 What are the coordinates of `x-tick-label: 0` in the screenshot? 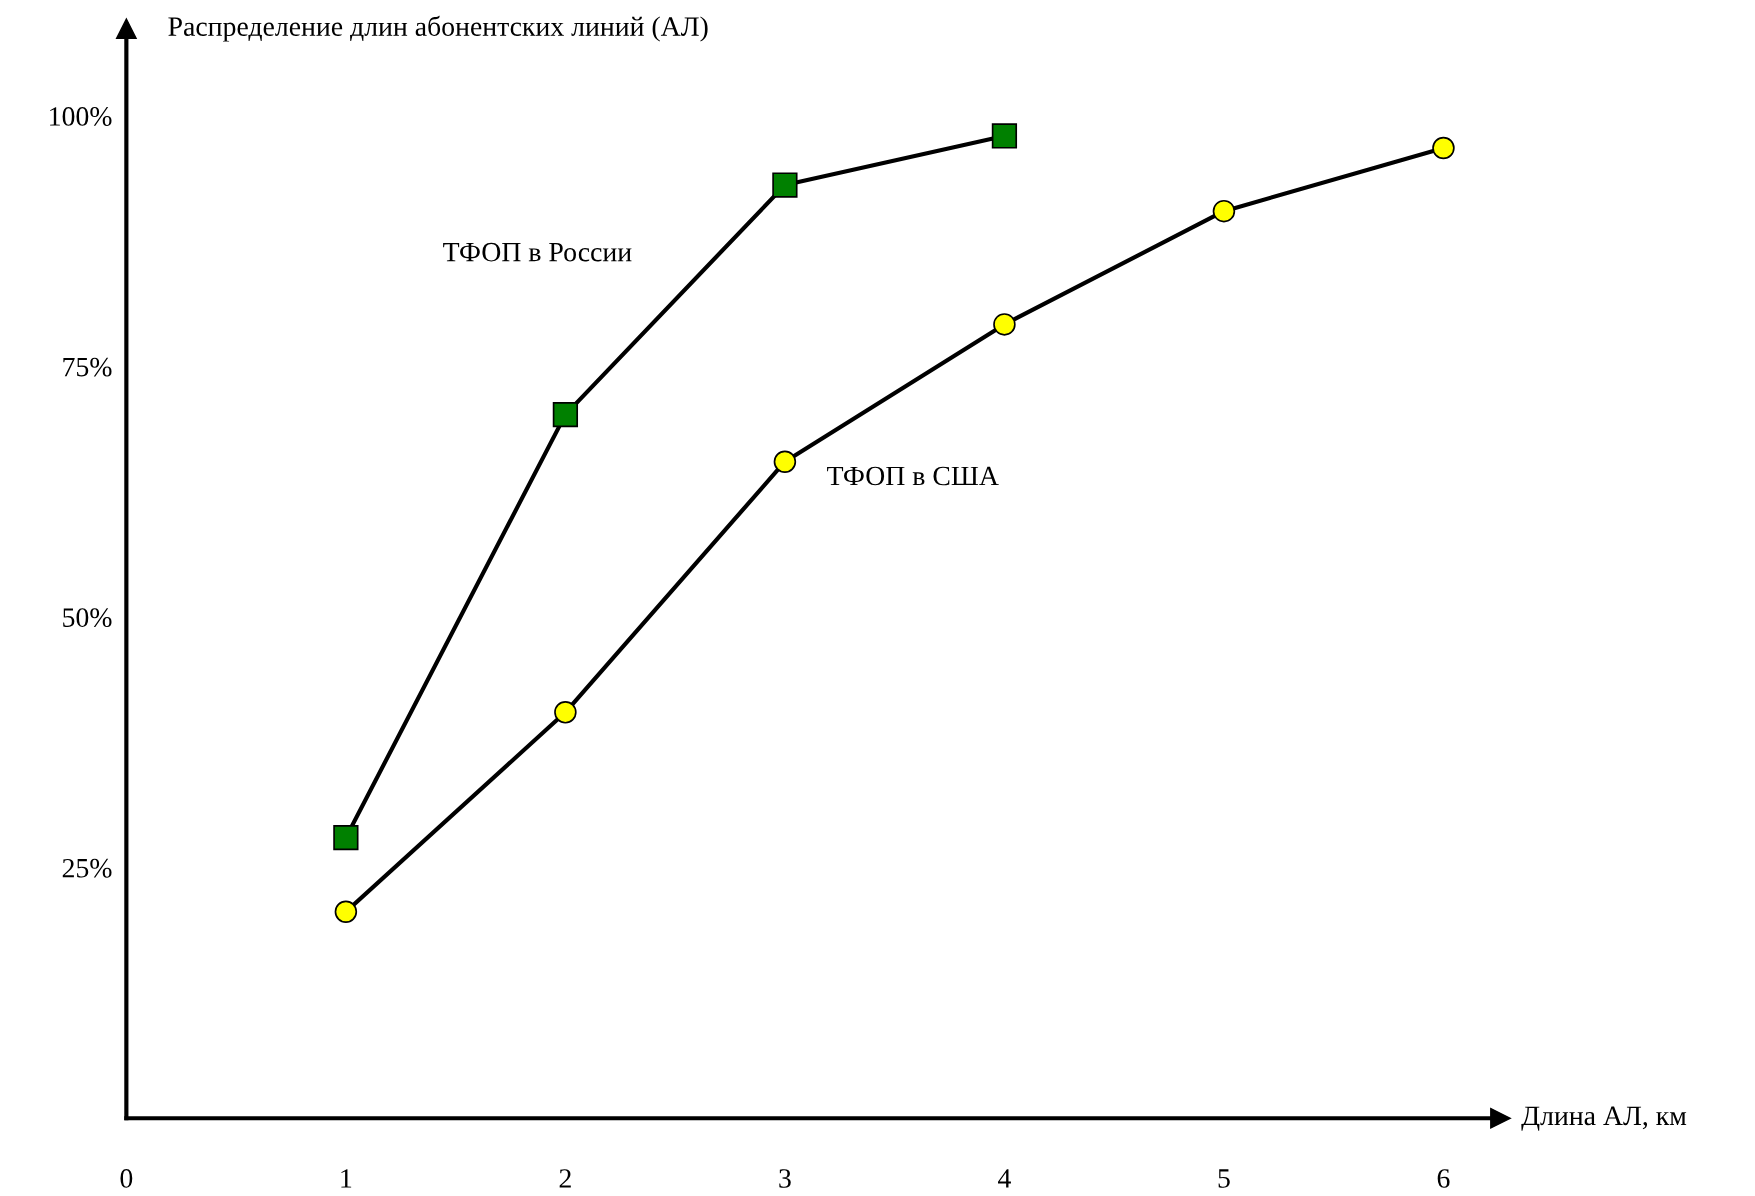 It's located at (126, 1178).